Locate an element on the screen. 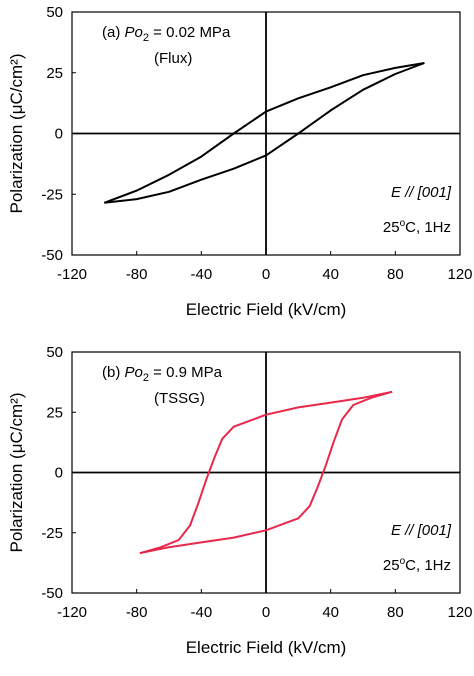 The height and width of the screenshot is (676, 474). condition-label: (a) Po2 = 0.02 MPa is located at coordinates (166, 34).